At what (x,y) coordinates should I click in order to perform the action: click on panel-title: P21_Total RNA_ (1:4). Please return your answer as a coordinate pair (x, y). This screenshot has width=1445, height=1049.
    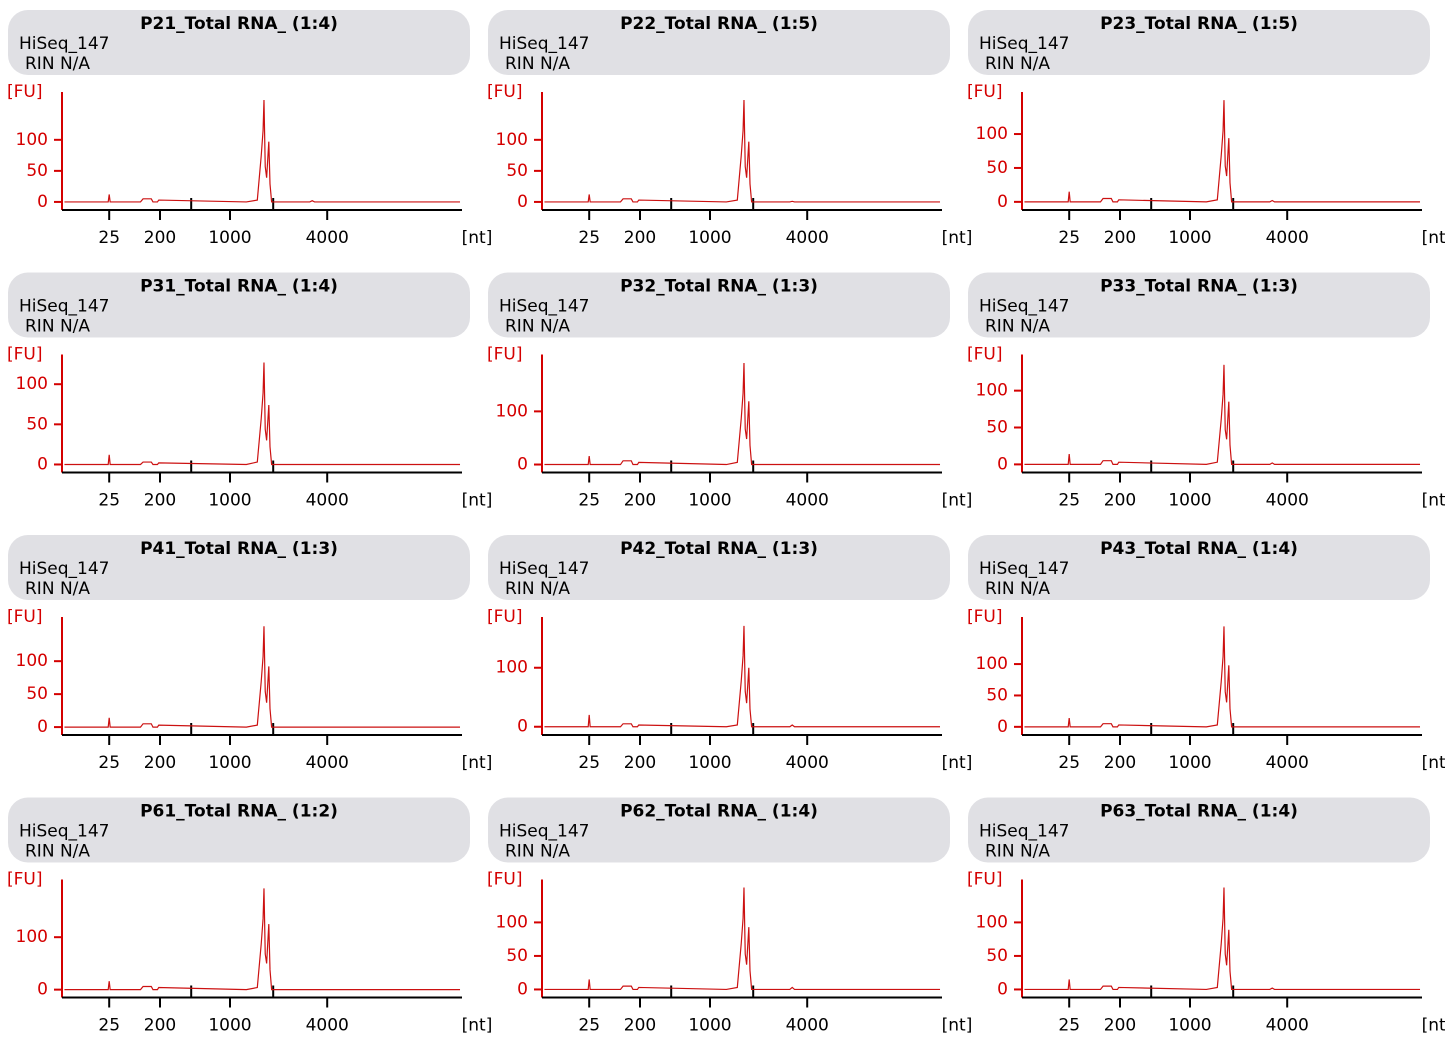
    Looking at the image, I should click on (239, 24).